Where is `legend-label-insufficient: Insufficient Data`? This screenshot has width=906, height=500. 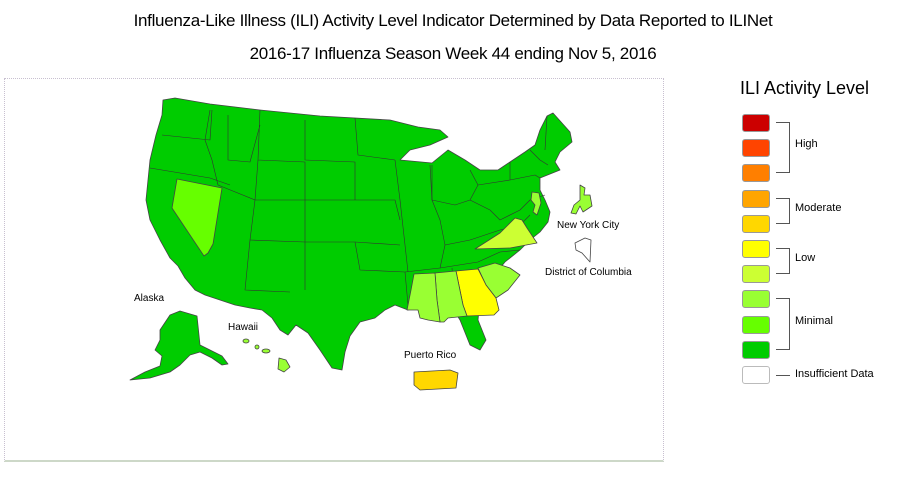 legend-label-insufficient: Insufficient Data is located at coordinates (834, 374).